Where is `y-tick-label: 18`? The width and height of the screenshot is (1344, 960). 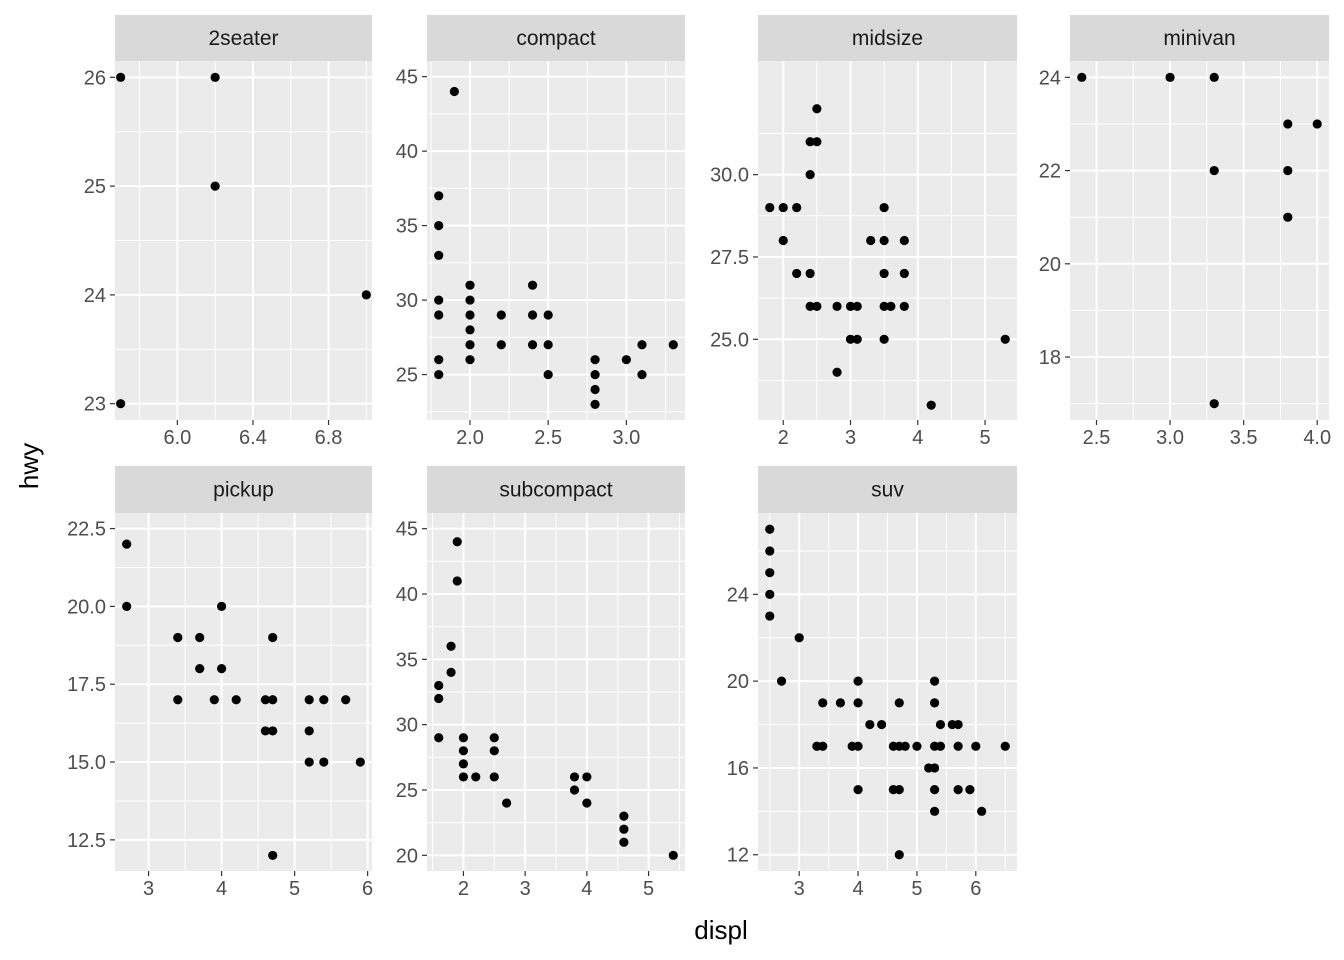
y-tick-label: 18 is located at coordinates (1050, 358).